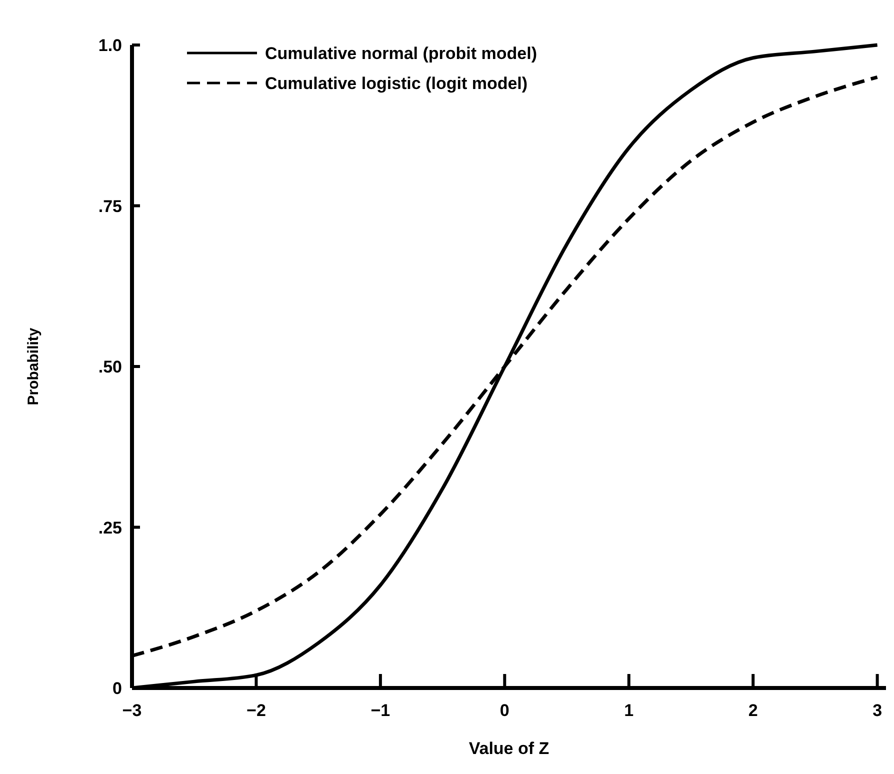 This screenshot has width=894, height=774. What do you see at coordinates (380, 710) in the screenshot?
I see `x-tick-label: −1` at bounding box center [380, 710].